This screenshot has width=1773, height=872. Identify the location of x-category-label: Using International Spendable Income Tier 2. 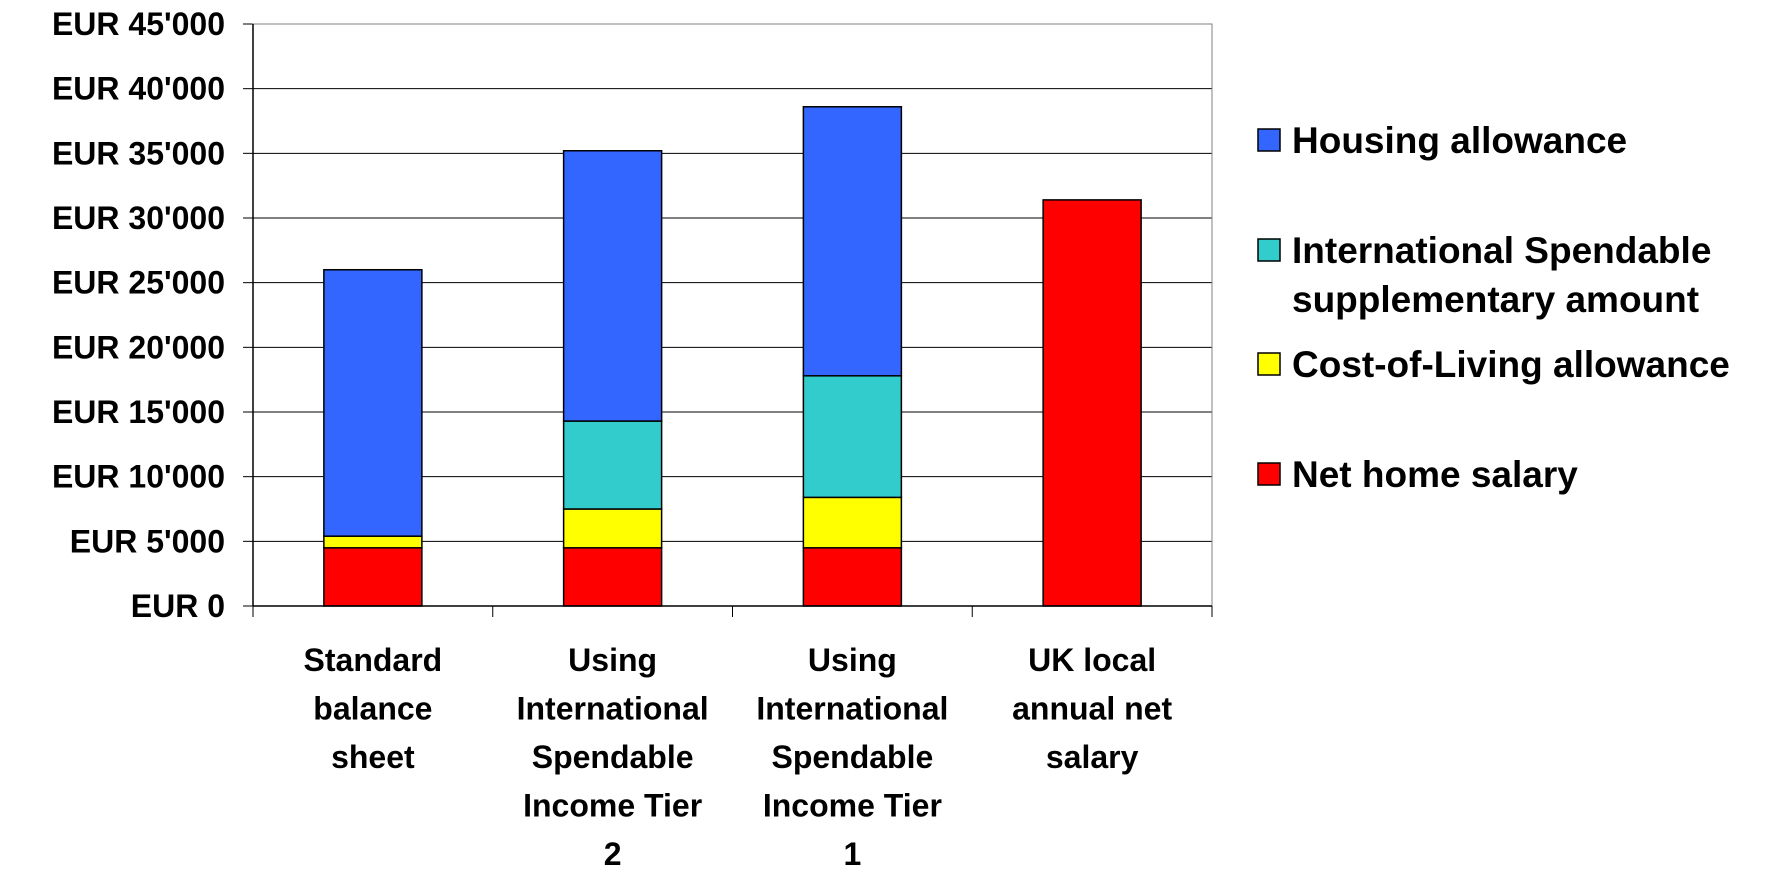
(613, 754).